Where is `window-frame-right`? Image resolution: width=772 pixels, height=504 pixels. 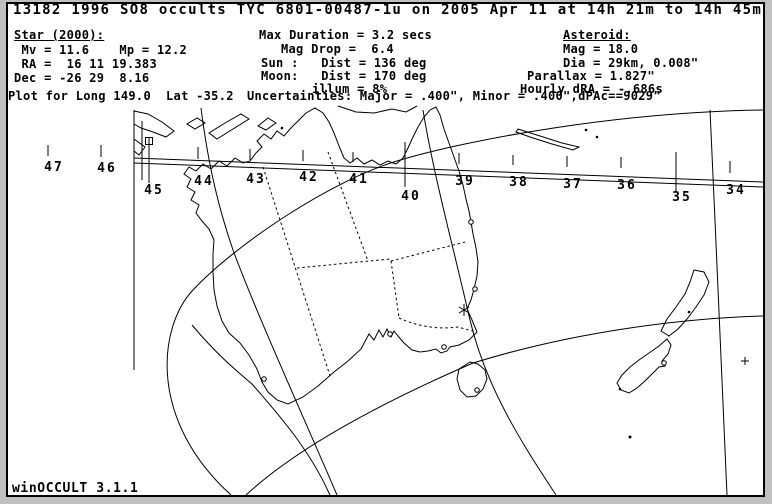 window-frame-right is located at coordinates (768, 252).